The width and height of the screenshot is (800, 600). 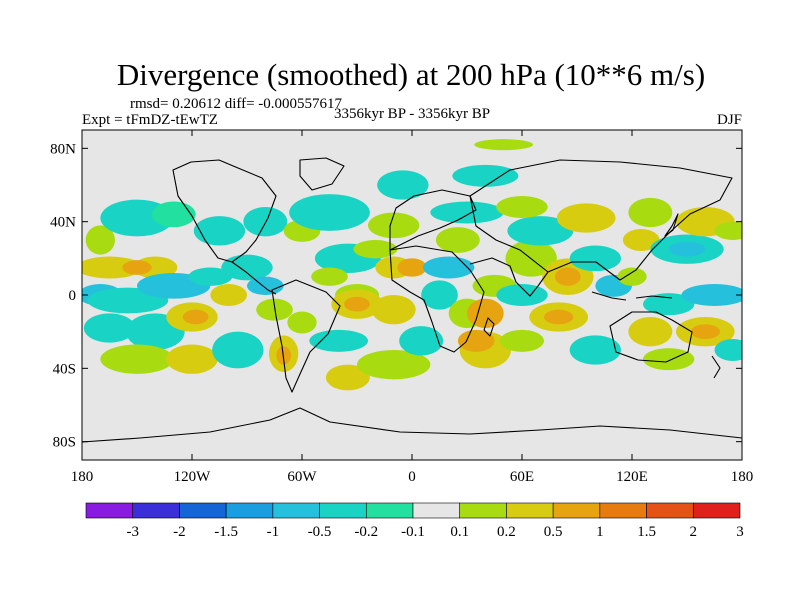 I want to click on x-tick-label-0: 180, so click(x=82, y=477).